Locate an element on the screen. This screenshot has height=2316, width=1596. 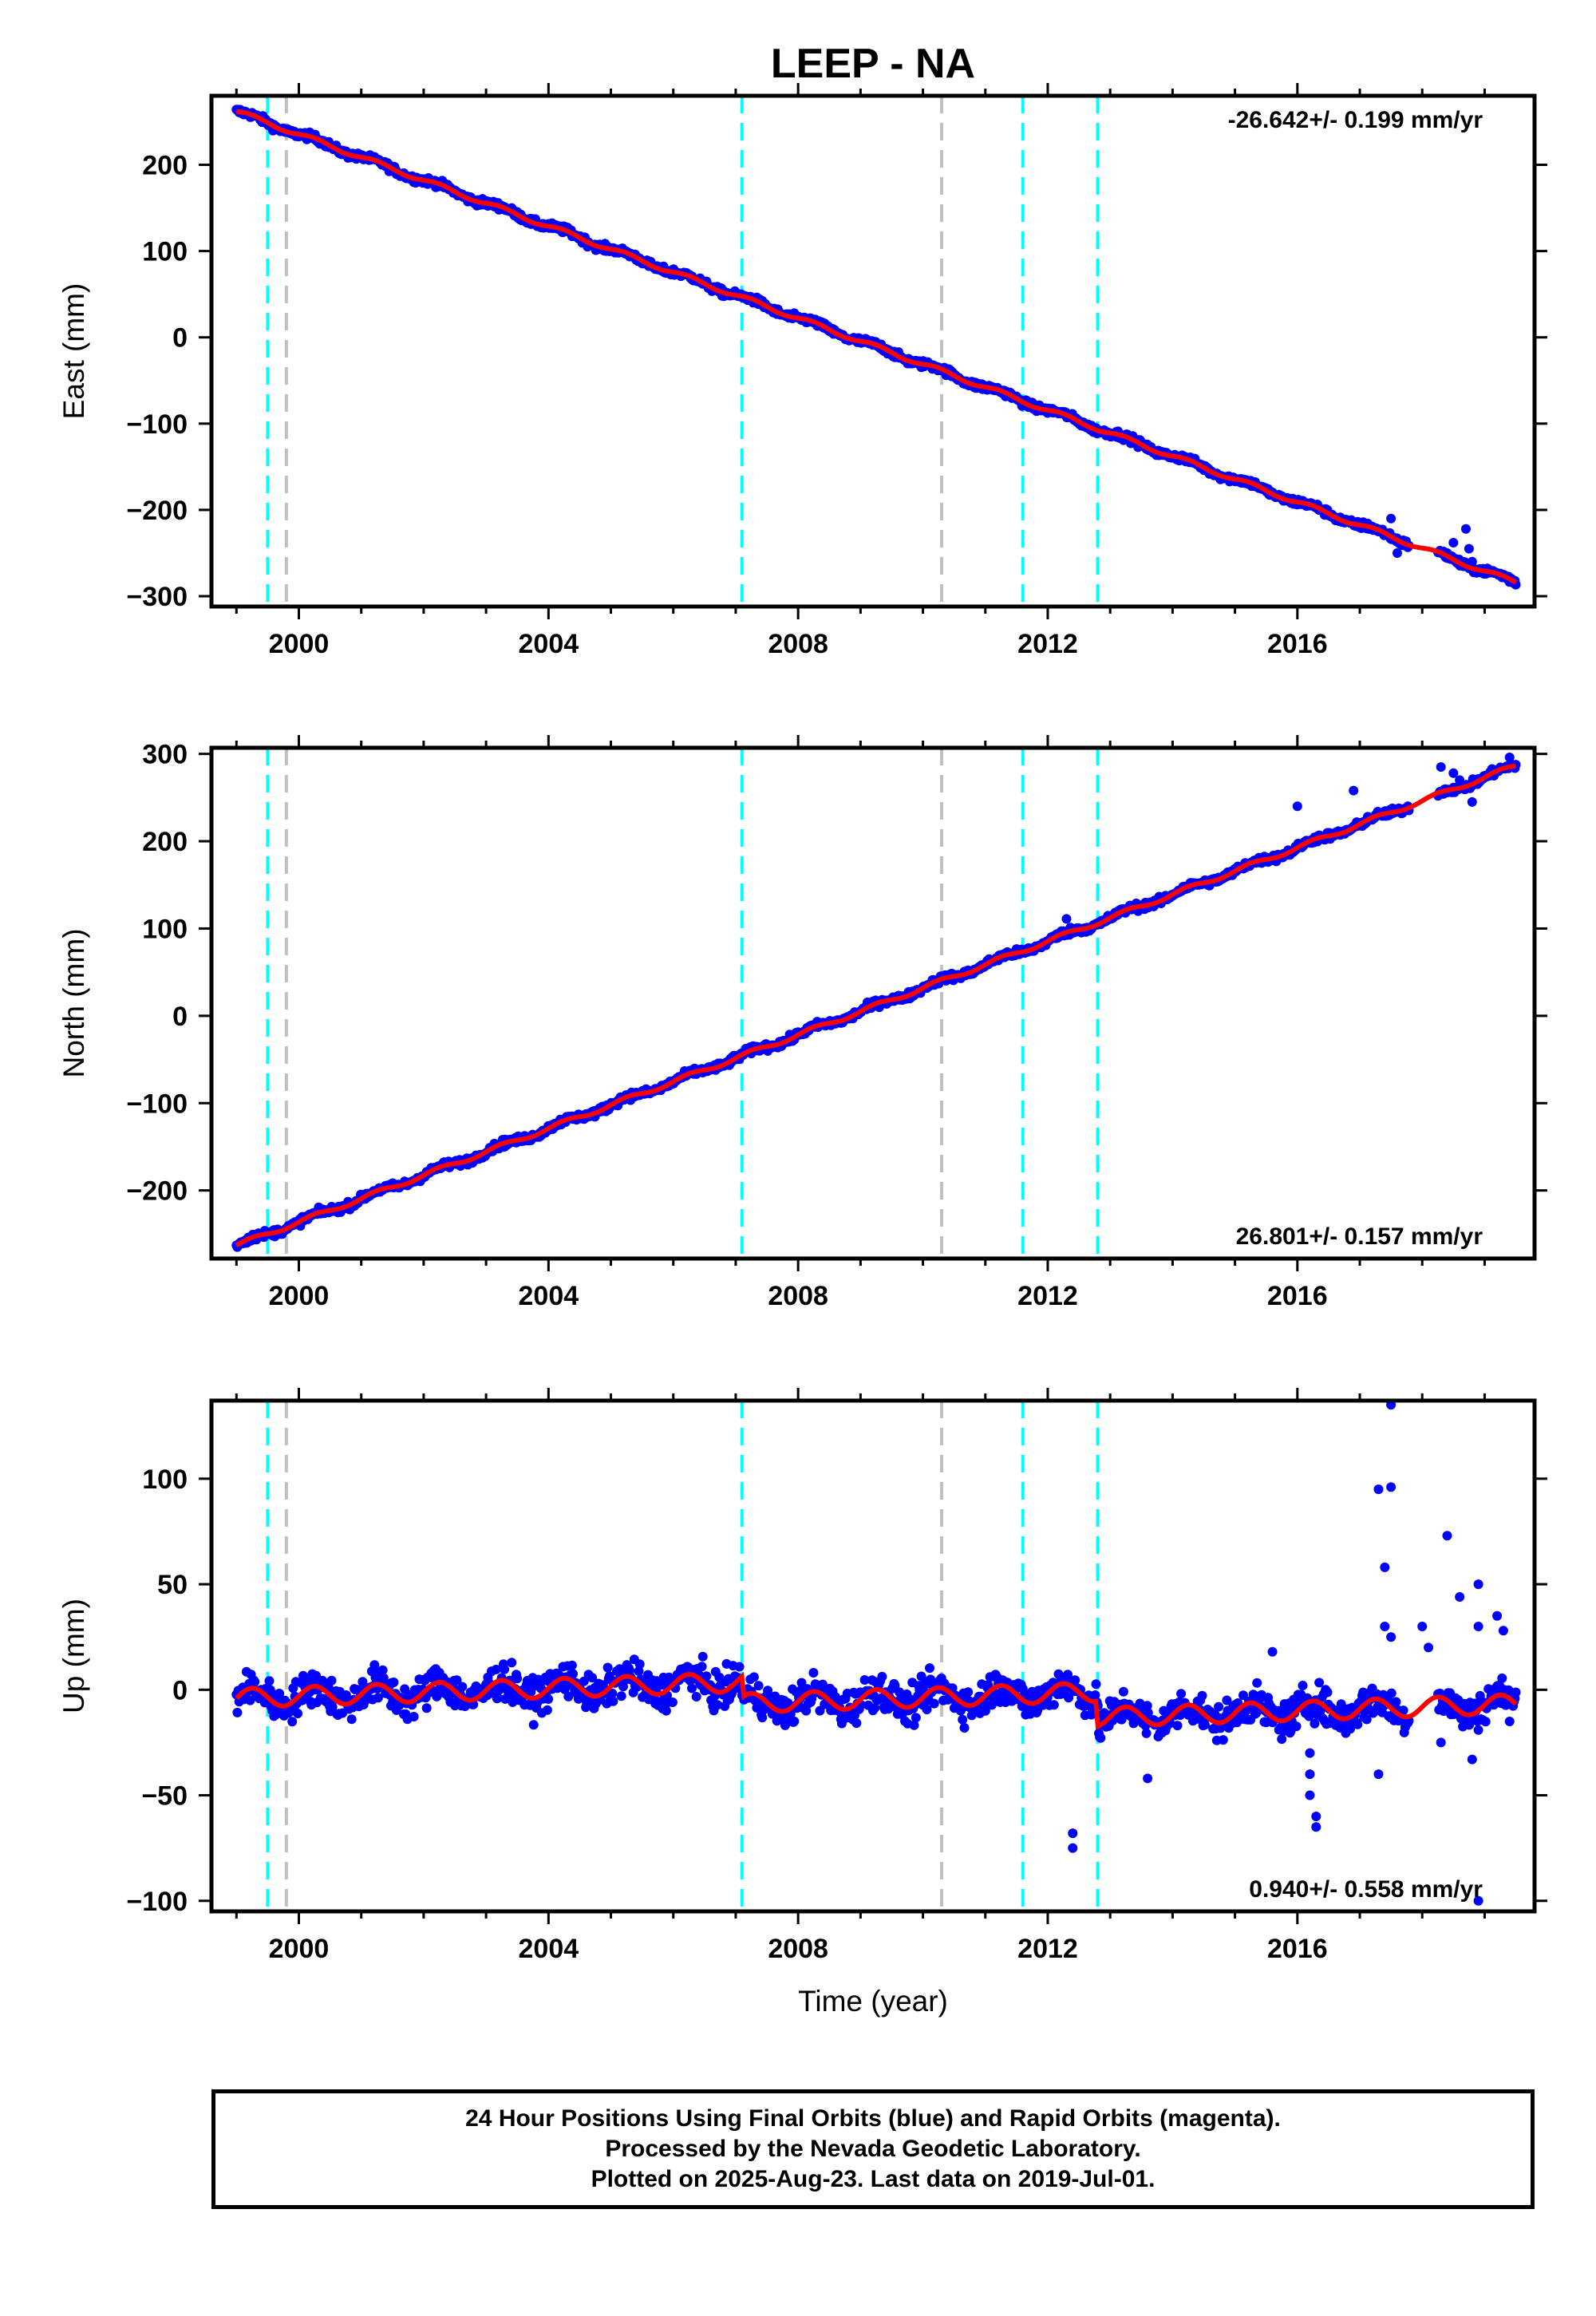
up-x-tick-label-3: 2012 is located at coordinates (1047, 1949).